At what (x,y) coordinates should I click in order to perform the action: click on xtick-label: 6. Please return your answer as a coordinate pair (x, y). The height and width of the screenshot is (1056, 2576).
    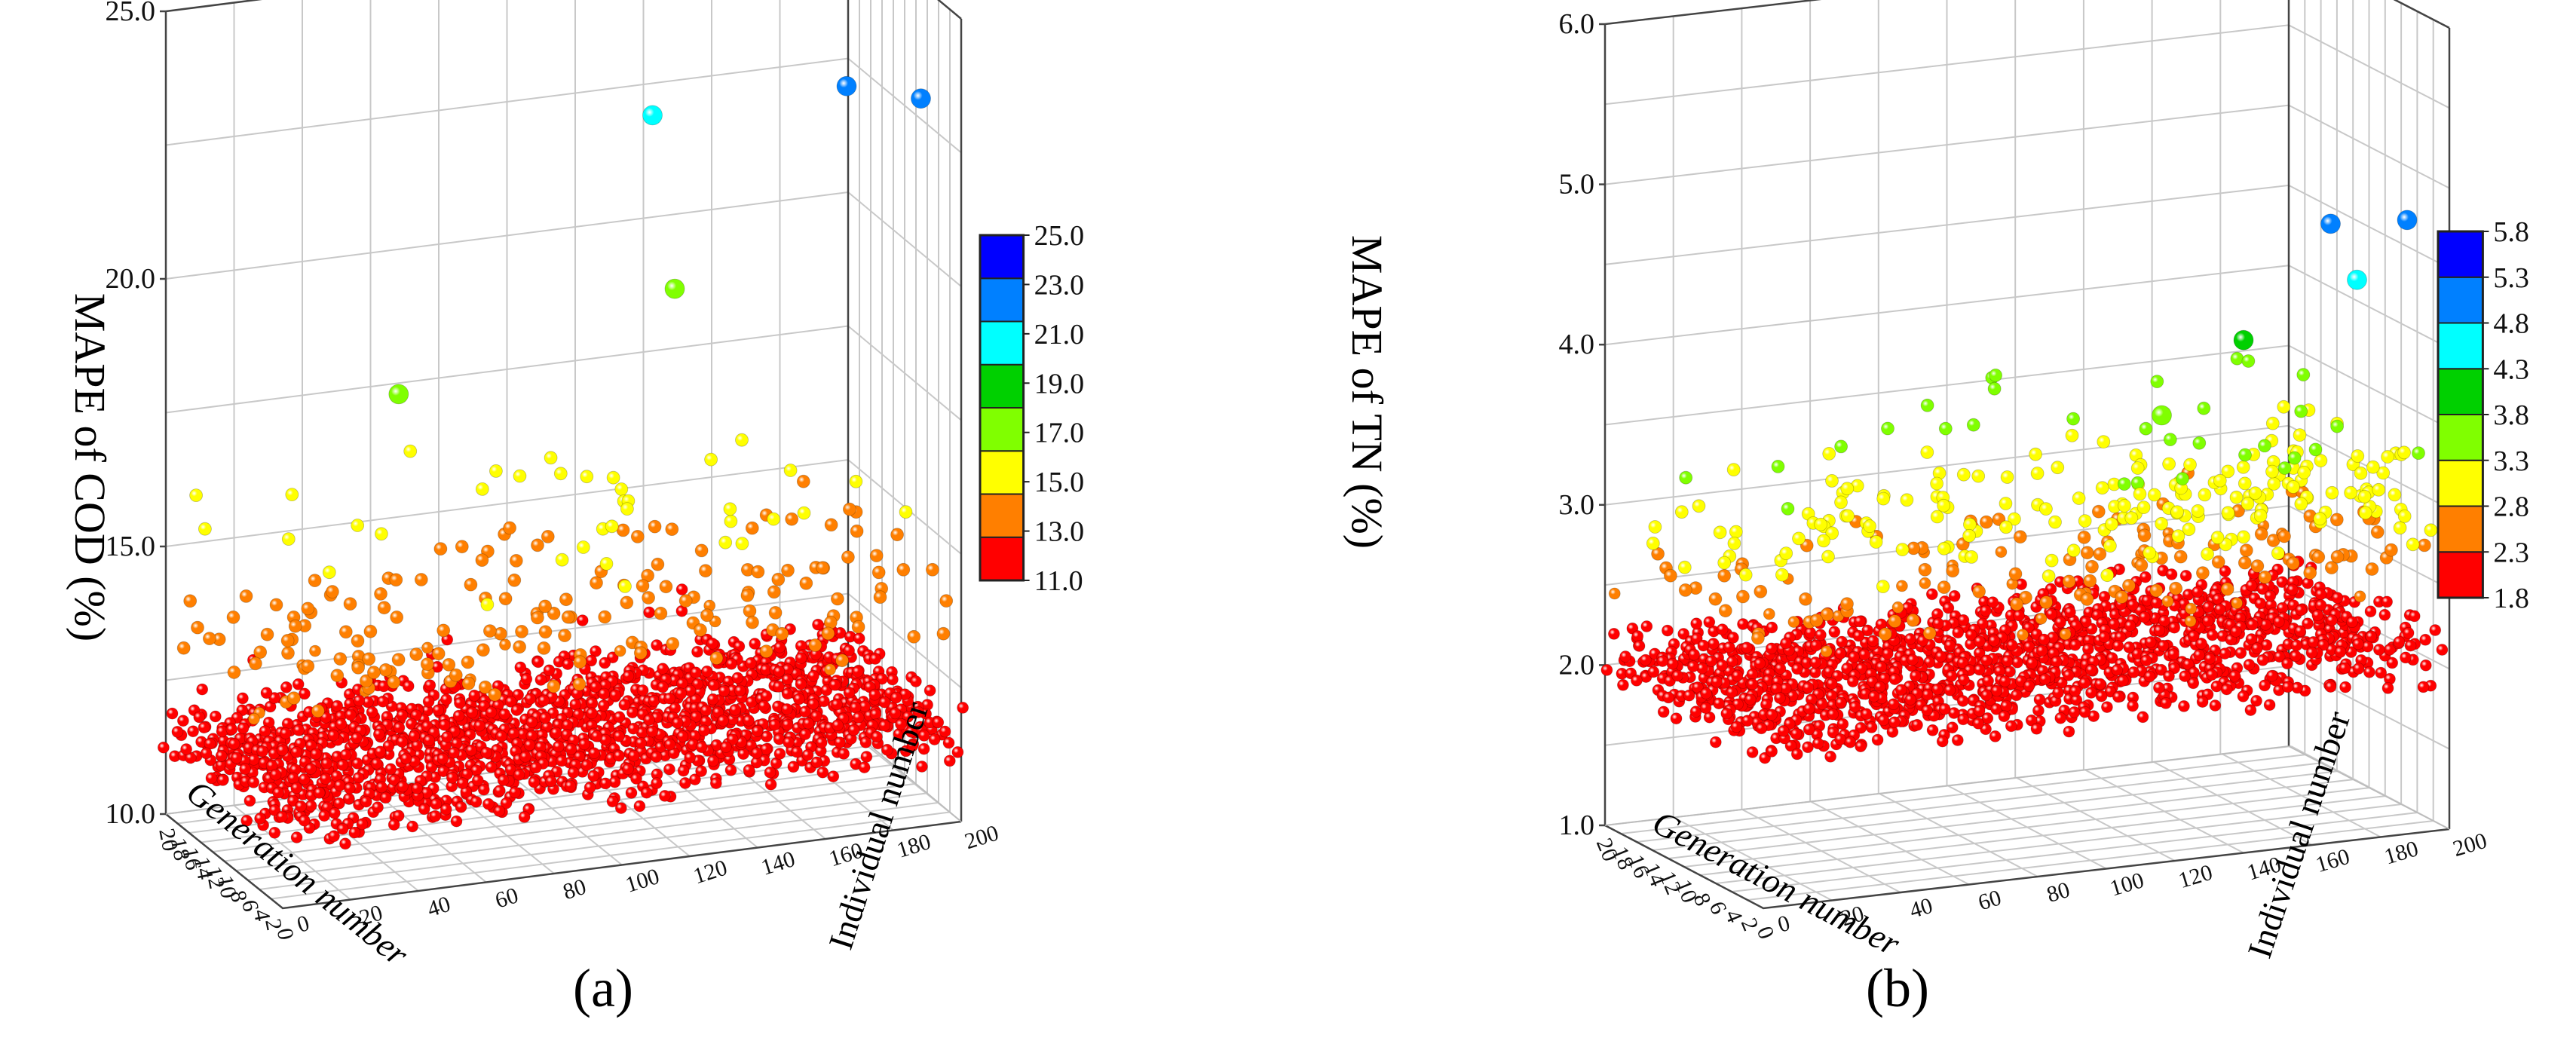
    Looking at the image, I should click on (250, 906).